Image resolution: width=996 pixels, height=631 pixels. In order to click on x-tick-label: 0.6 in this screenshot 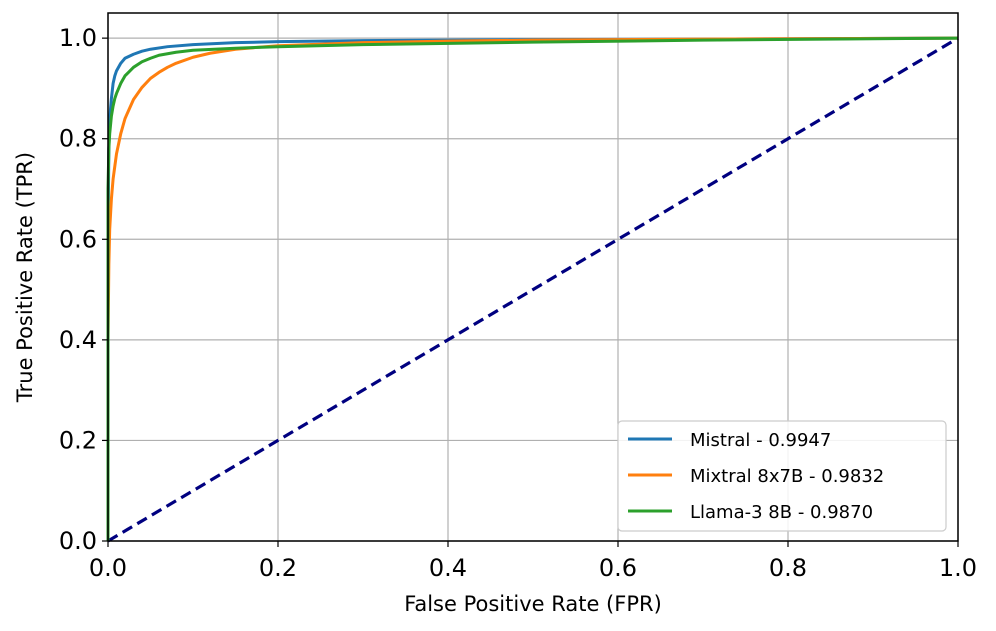, I will do `click(618, 568)`.